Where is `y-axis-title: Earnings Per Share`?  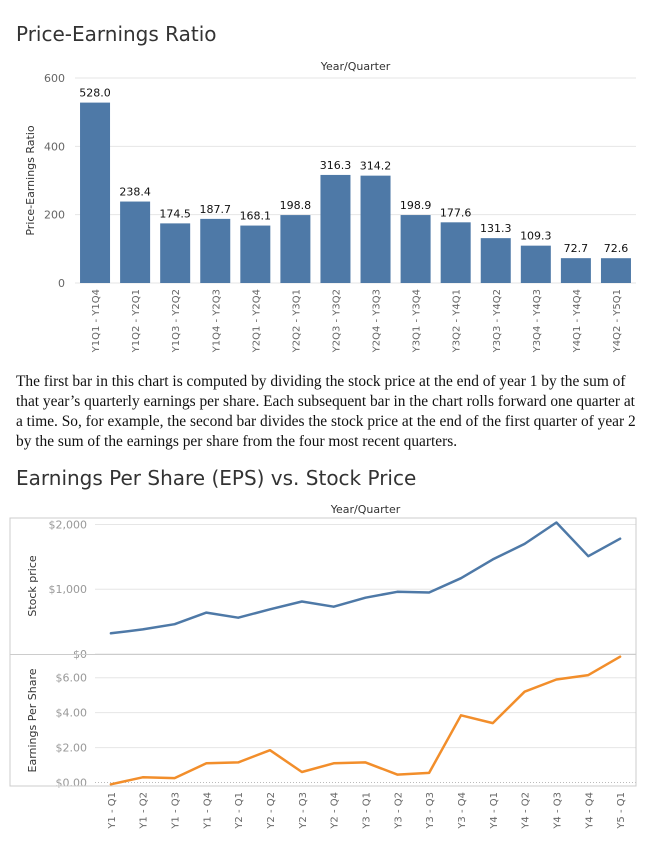
y-axis-title: Earnings Per Share is located at coordinates (32, 720).